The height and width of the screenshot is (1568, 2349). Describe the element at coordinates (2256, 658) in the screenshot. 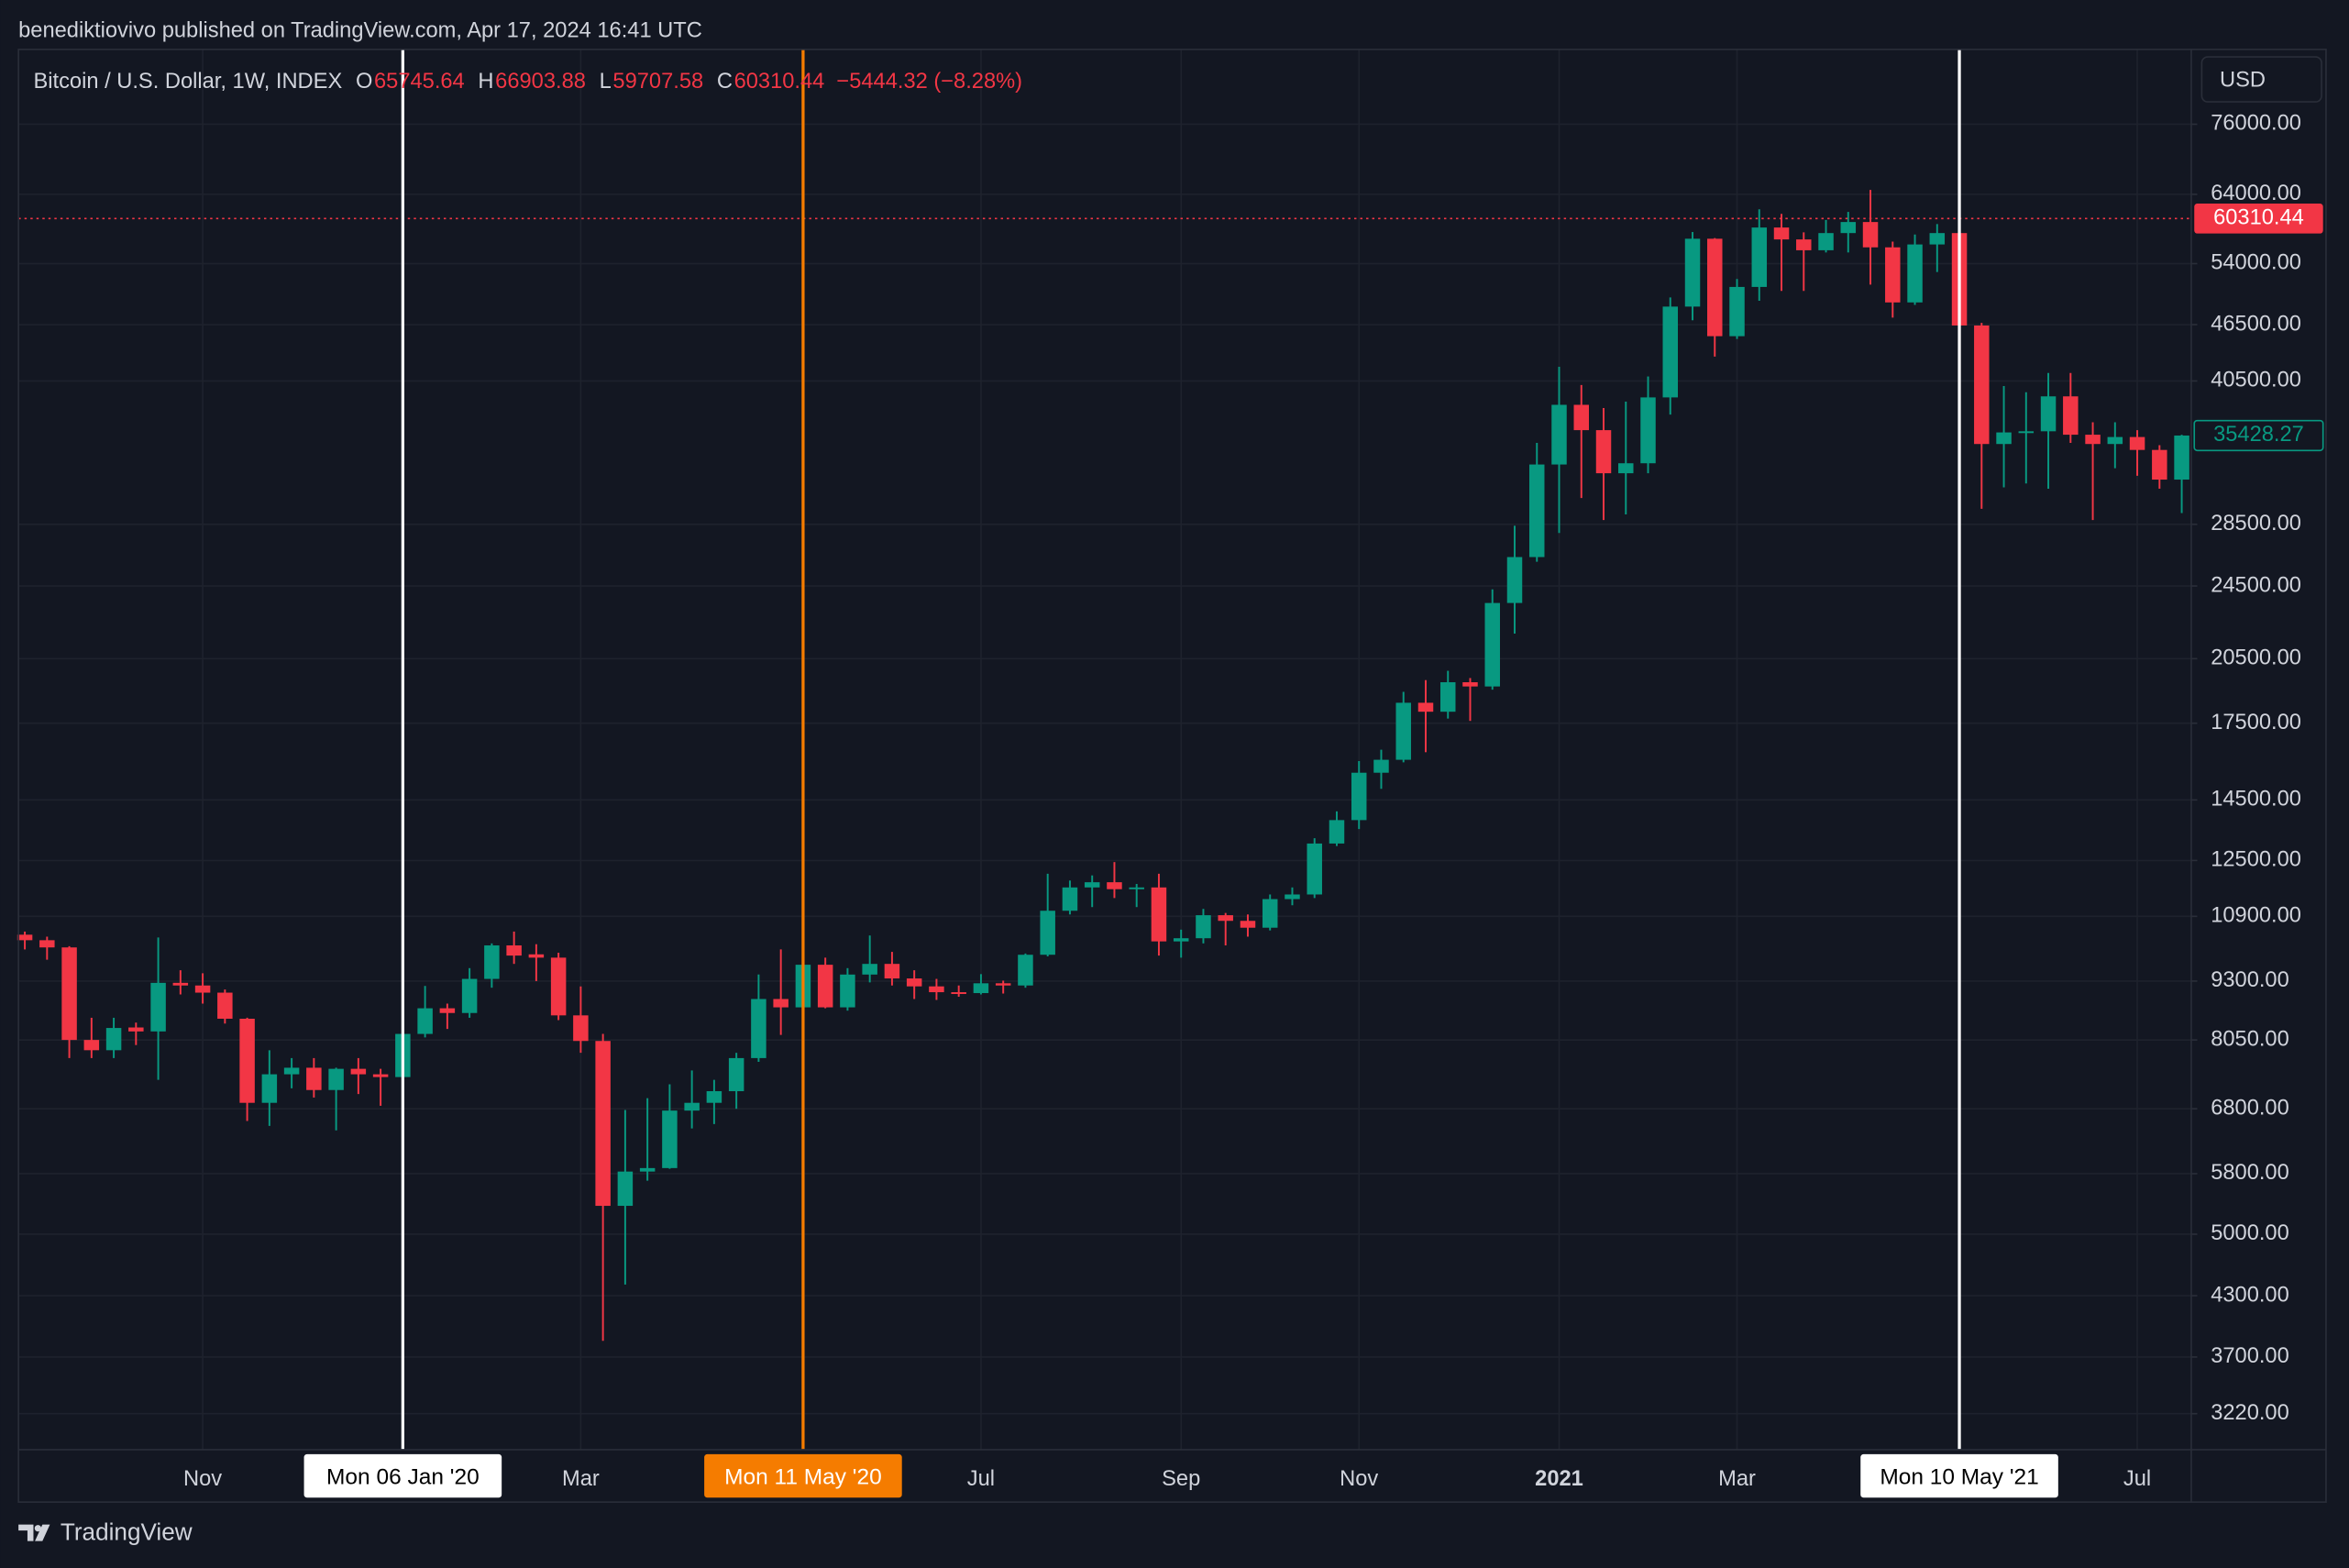

I see `y-tick-label: 20500.00` at that location.